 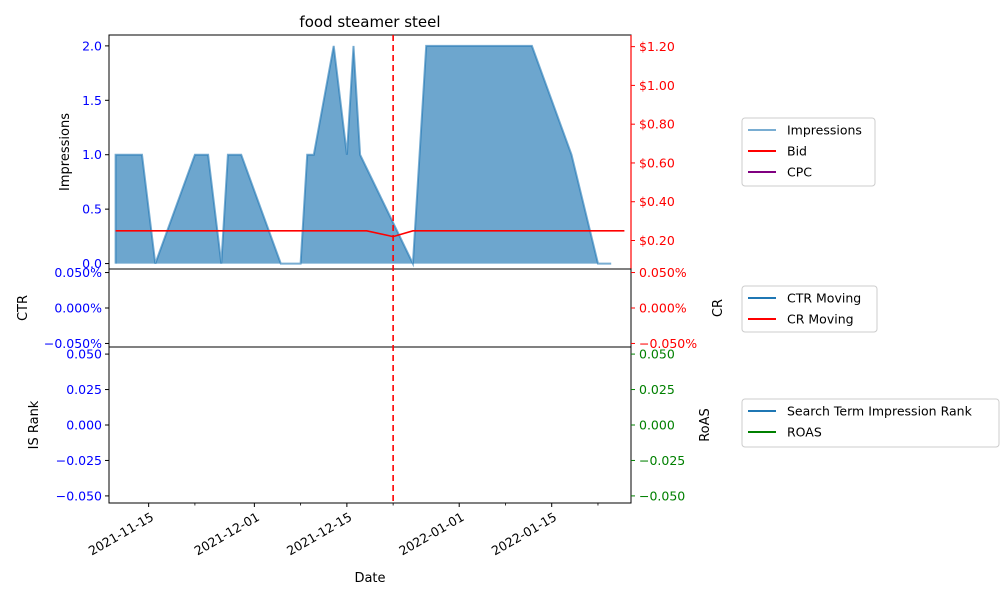 What do you see at coordinates (79, 460) in the screenshot?
I see `left-tick-label: −0.025` at bounding box center [79, 460].